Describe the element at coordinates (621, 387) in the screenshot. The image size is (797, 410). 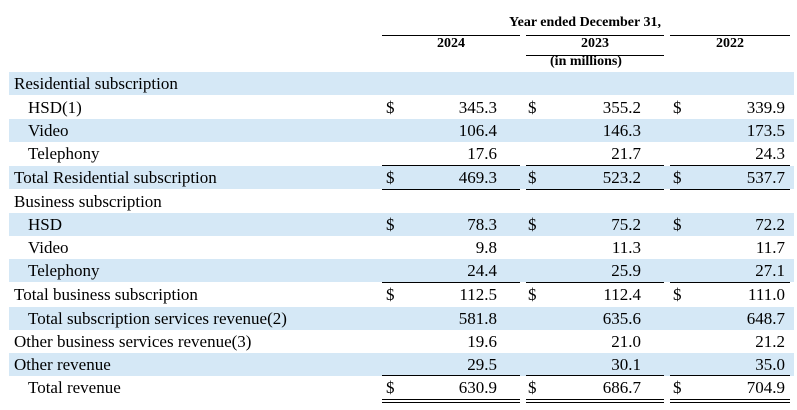
I see `value-cell: 686.7` at that location.